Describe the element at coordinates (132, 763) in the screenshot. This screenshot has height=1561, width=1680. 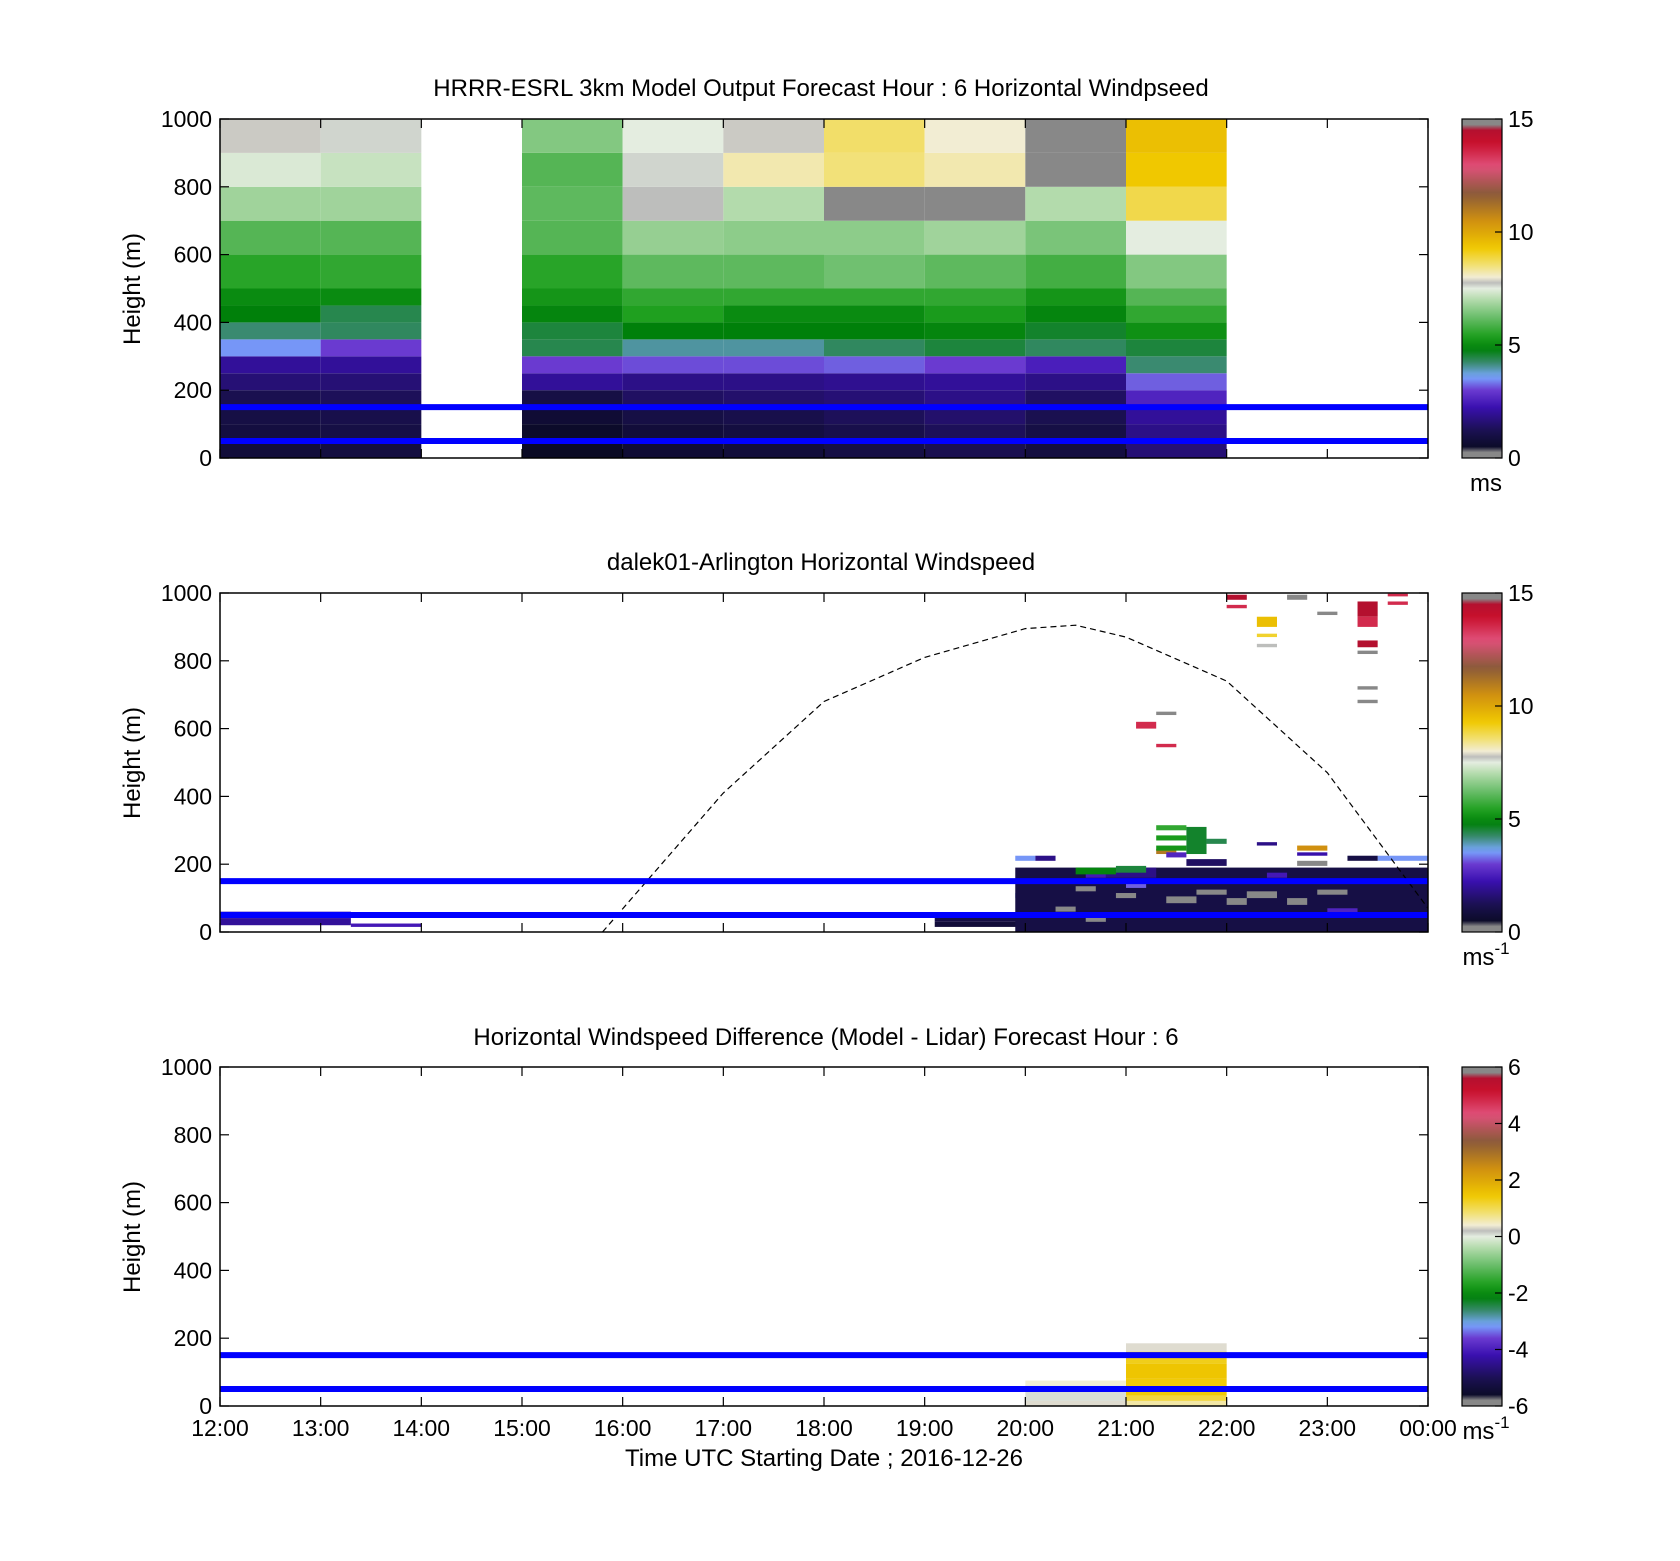
I see `panel-lidar-ylabel: Height (m)` at that location.